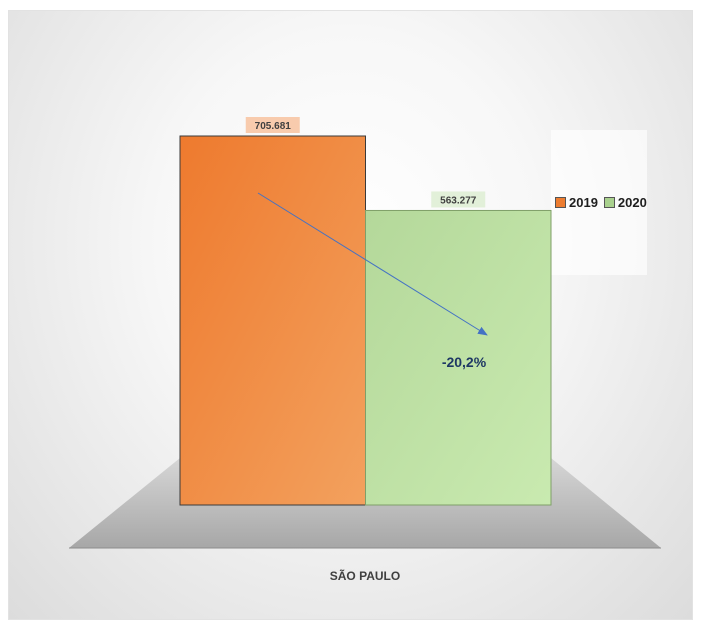  I want to click on data-label-2019: 705.681, so click(273, 126).